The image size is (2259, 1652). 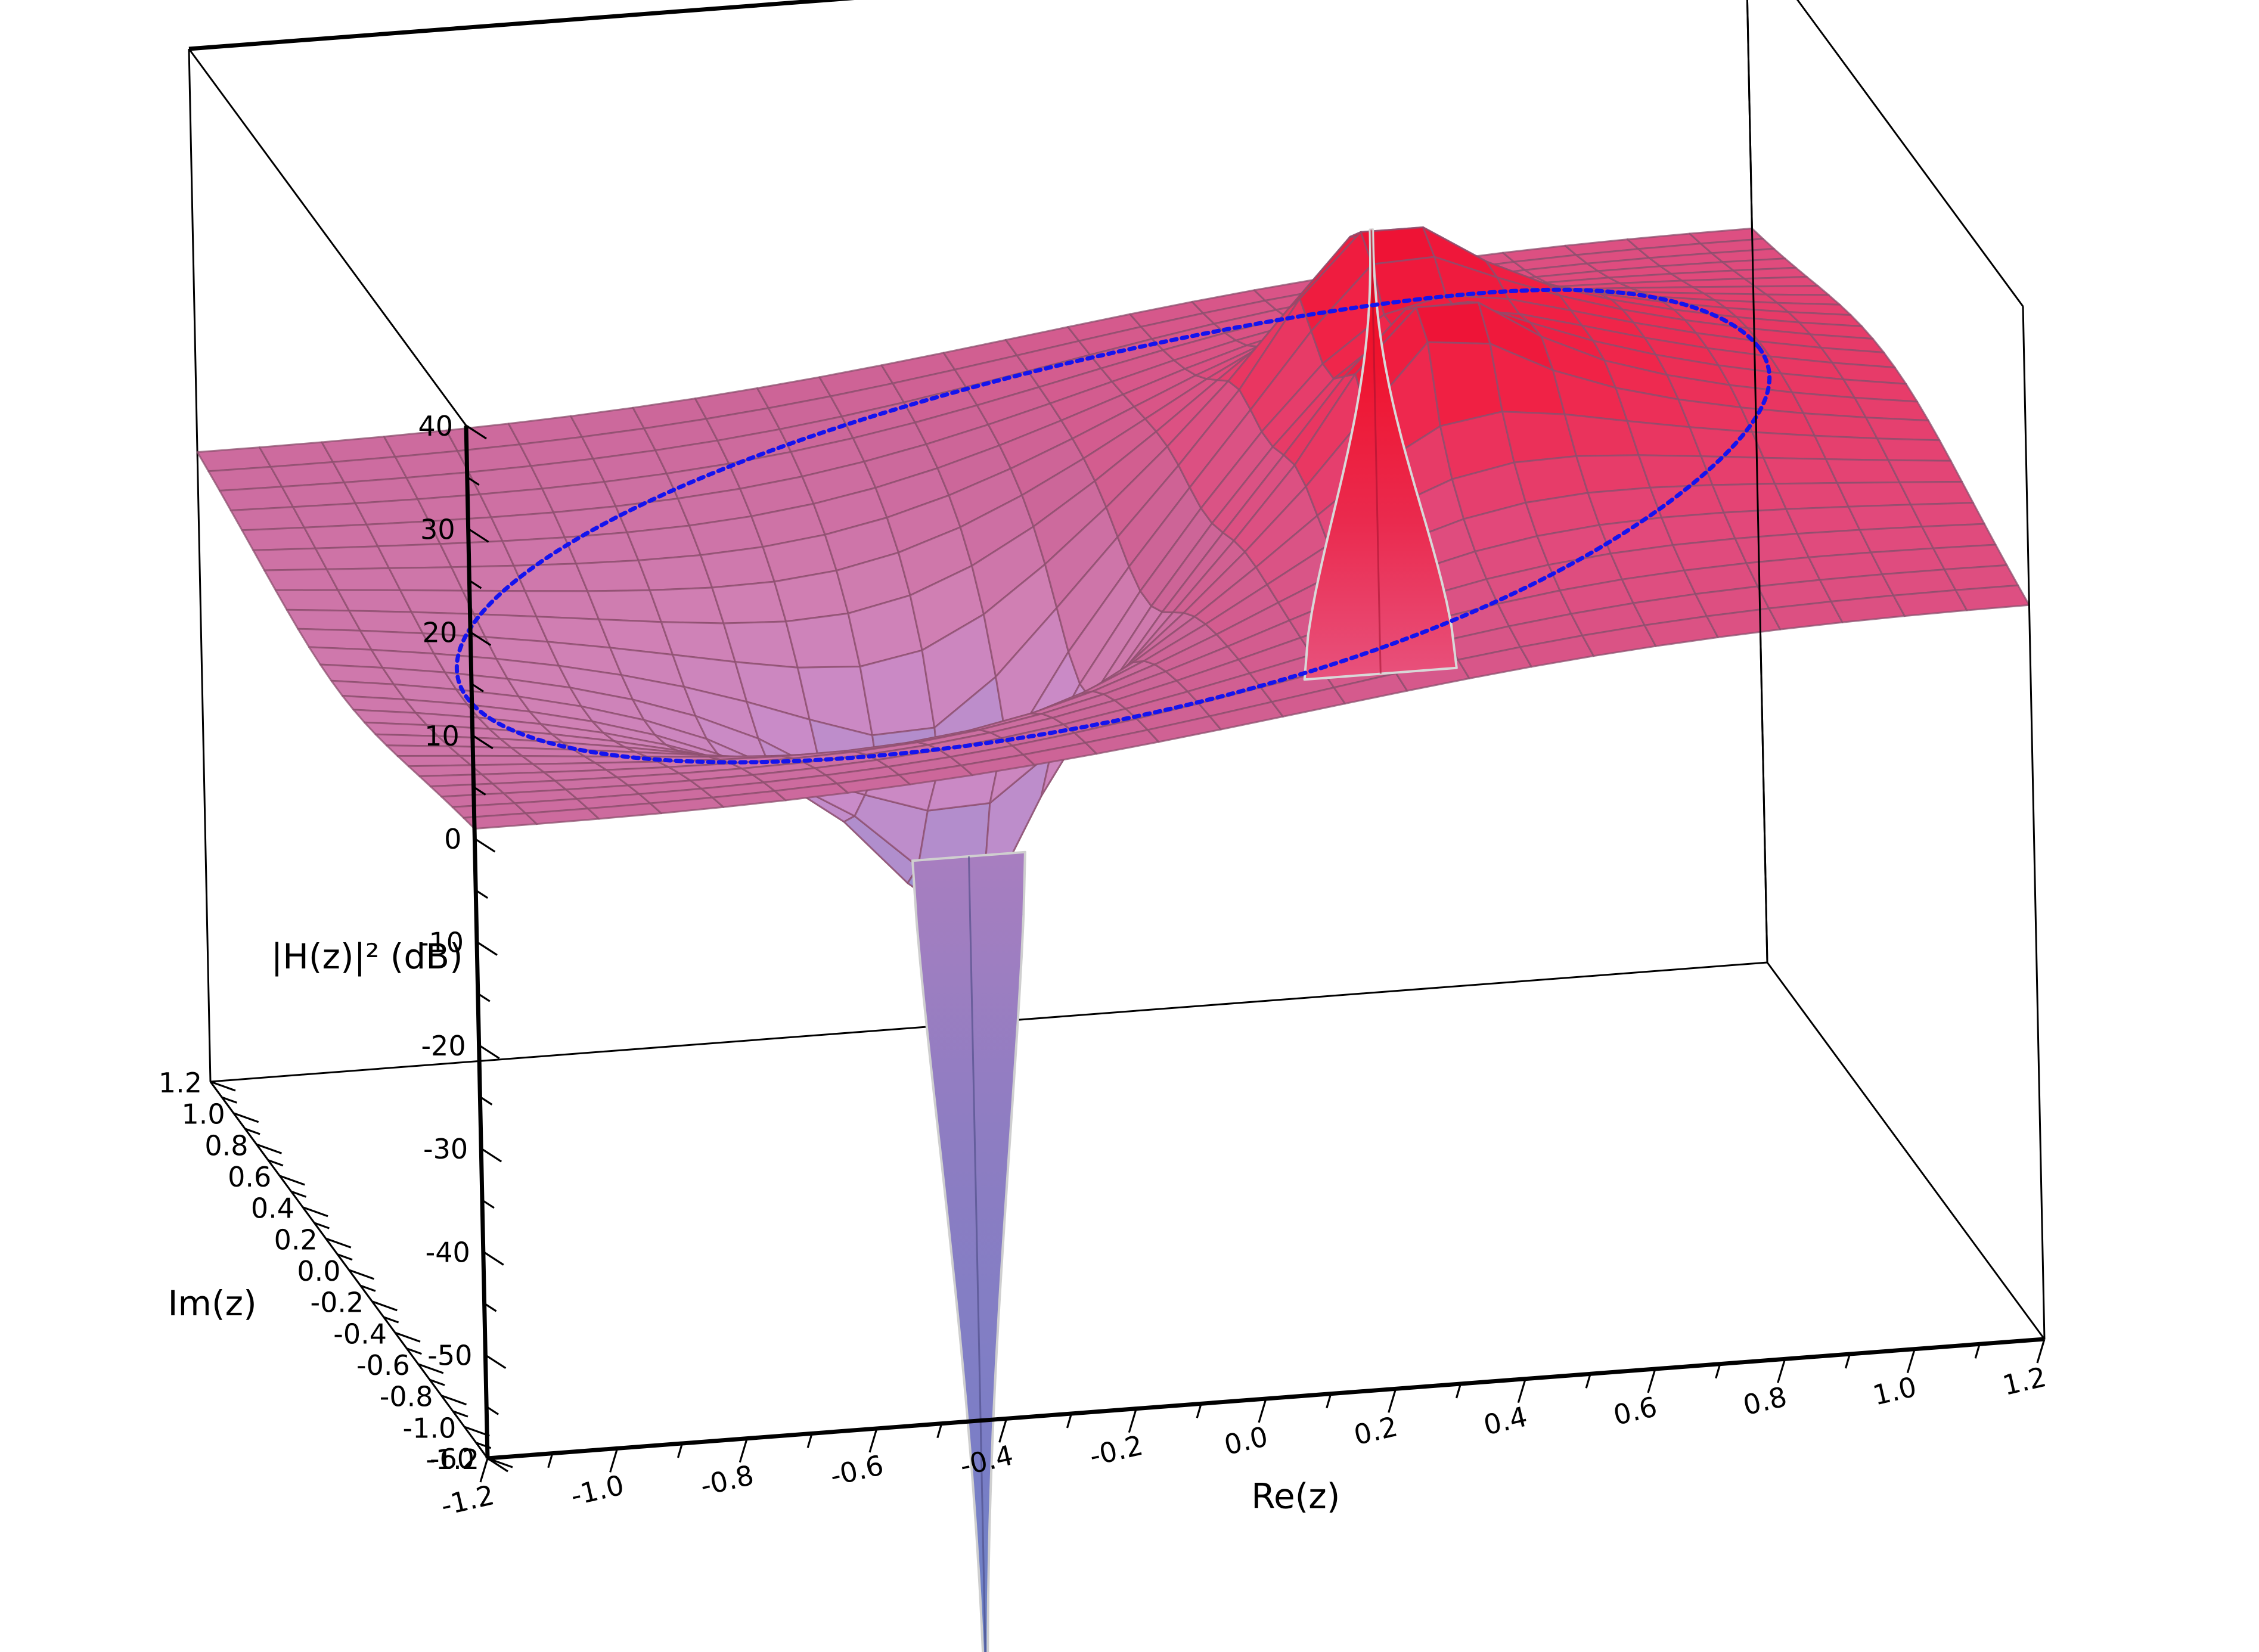 What do you see at coordinates (1764, 1400) in the screenshot?
I see `x-tick-label: 0.8` at bounding box center [1764, 1400].